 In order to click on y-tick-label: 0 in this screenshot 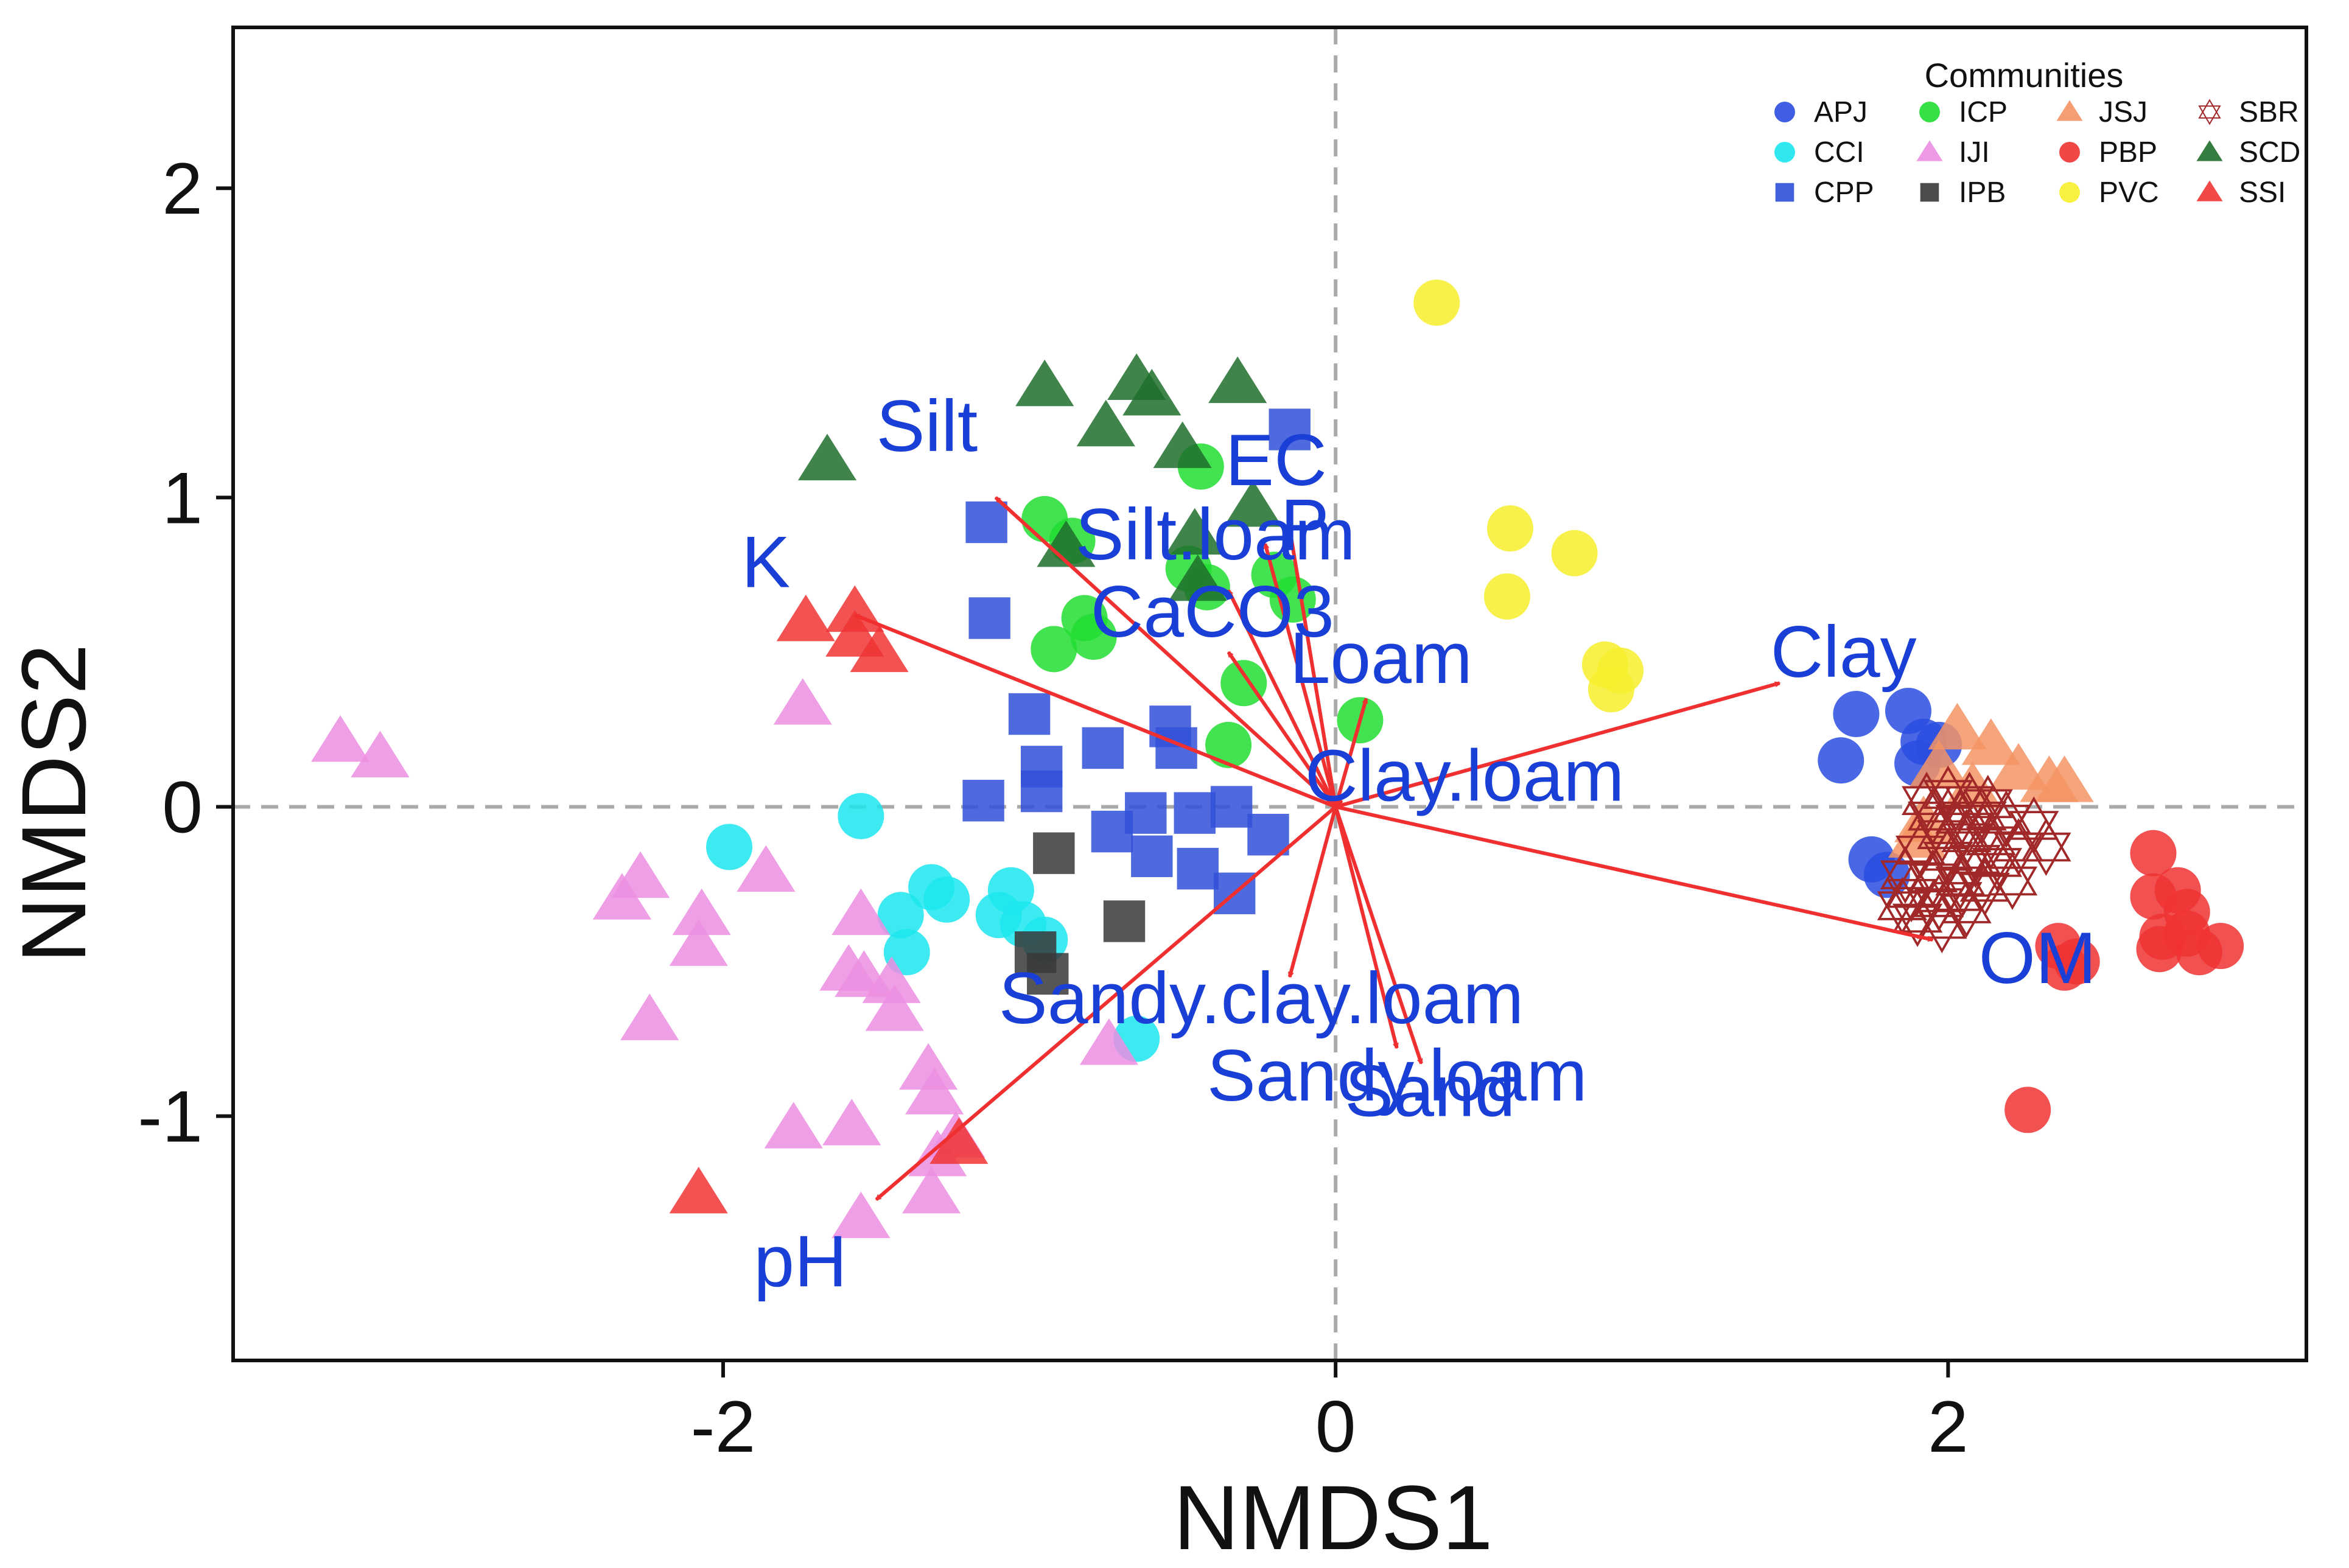, I will do `click(182, 807)`.